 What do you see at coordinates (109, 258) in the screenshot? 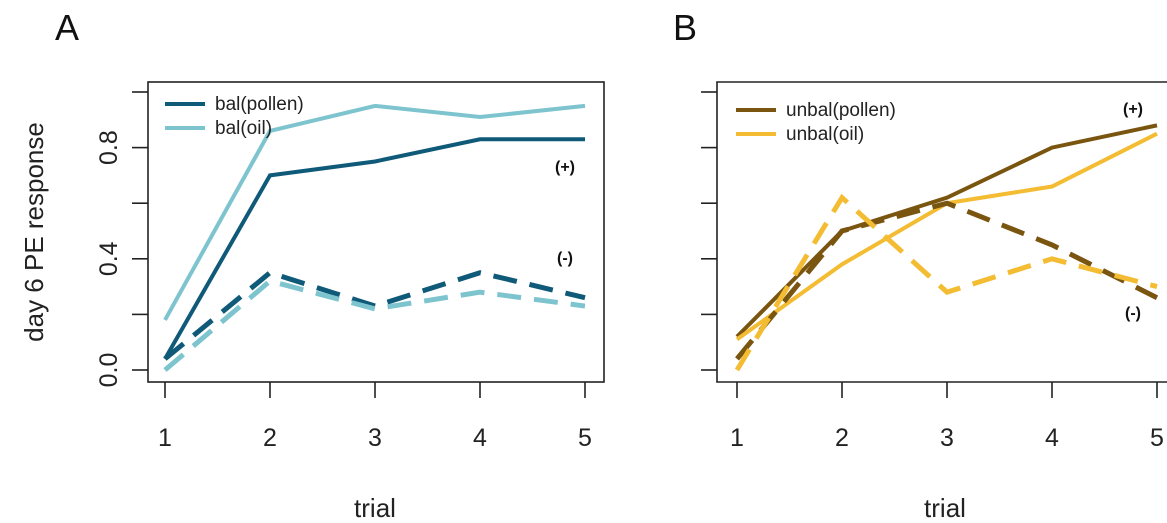
I see `y-tick-label: 0.4` at bounding box center [109, 258].